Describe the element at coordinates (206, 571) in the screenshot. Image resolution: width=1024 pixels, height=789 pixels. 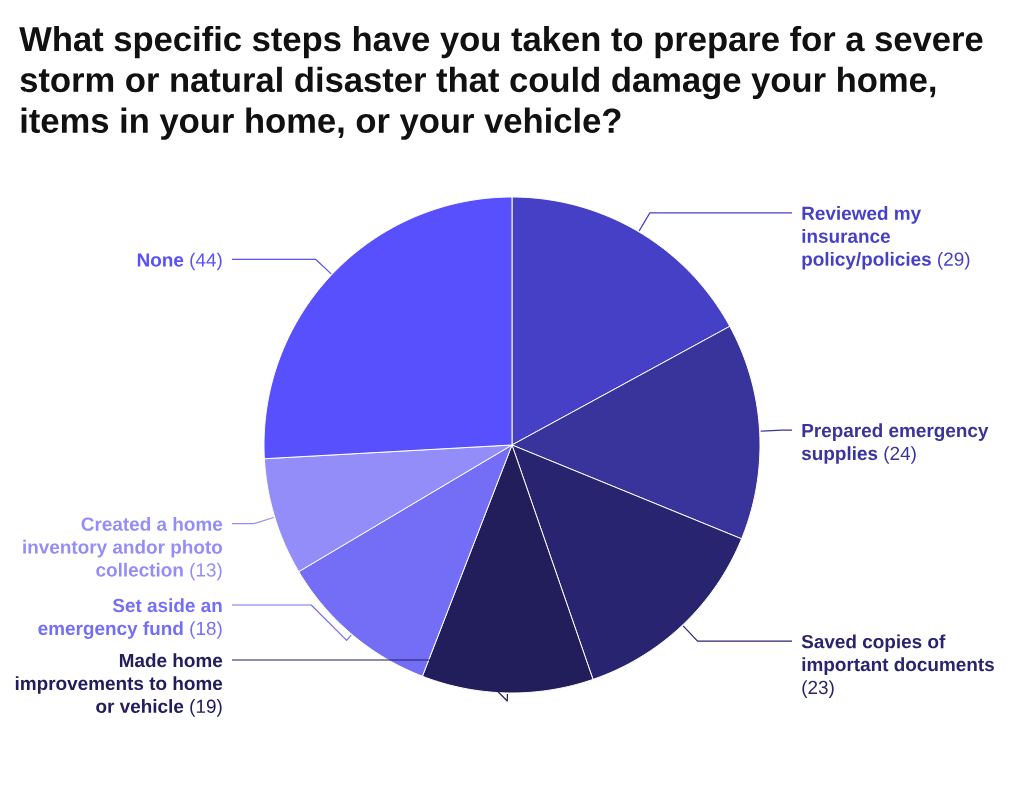
I see `data-label: (13)` at that location.